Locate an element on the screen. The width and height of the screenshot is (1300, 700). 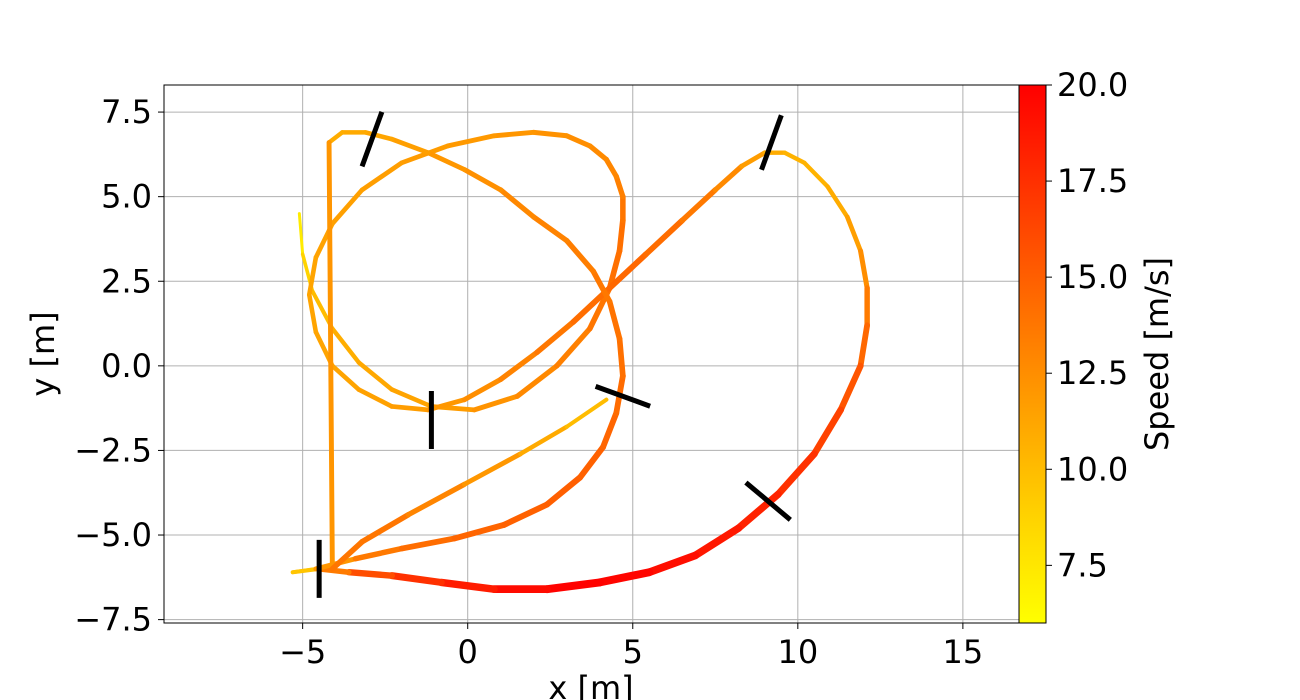
x-axis-label: x [m] is located at coordinates (590, 684).